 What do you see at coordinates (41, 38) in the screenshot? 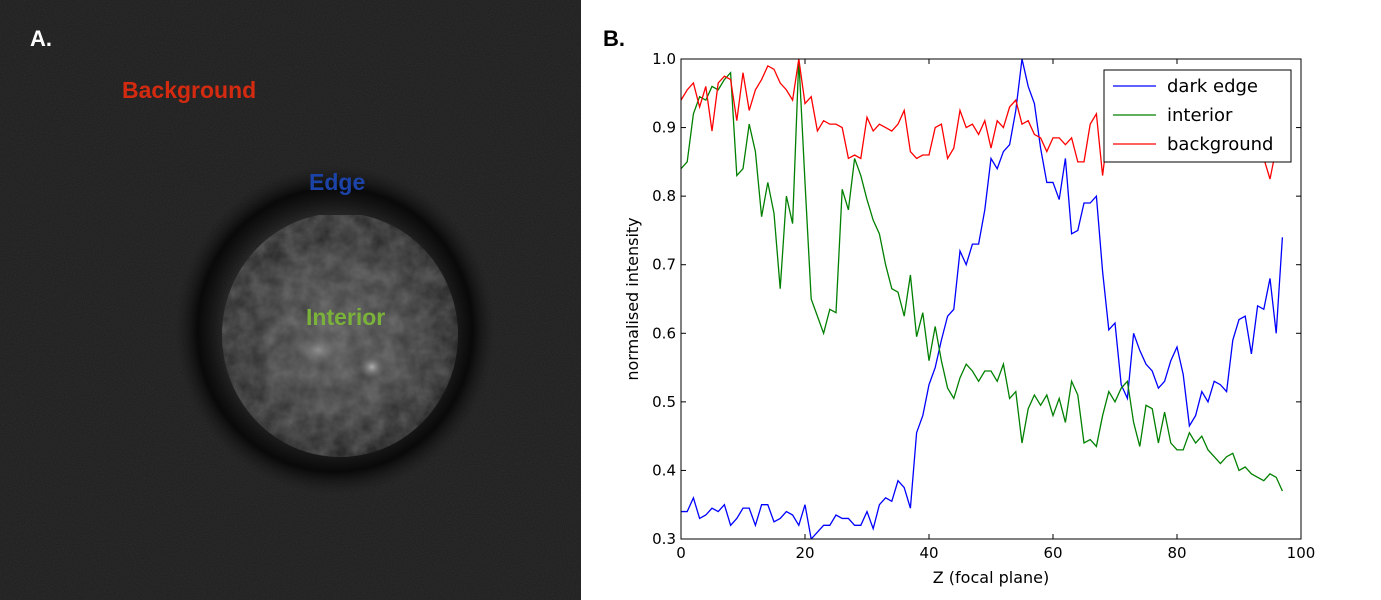
I see `panel-a-letter: A.` at bounding box center [41, 38].